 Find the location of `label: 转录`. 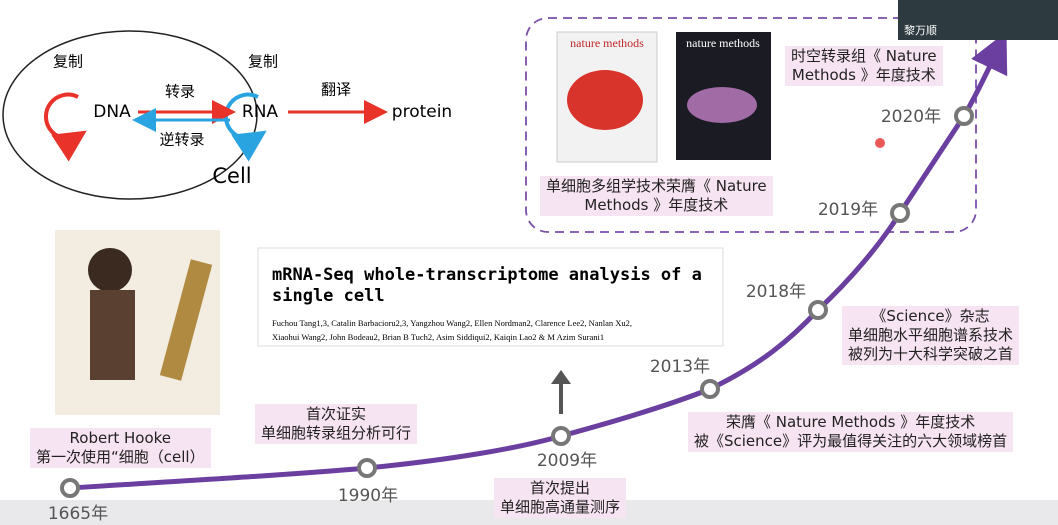

label: 转录 is located at coordinates (180, 92).